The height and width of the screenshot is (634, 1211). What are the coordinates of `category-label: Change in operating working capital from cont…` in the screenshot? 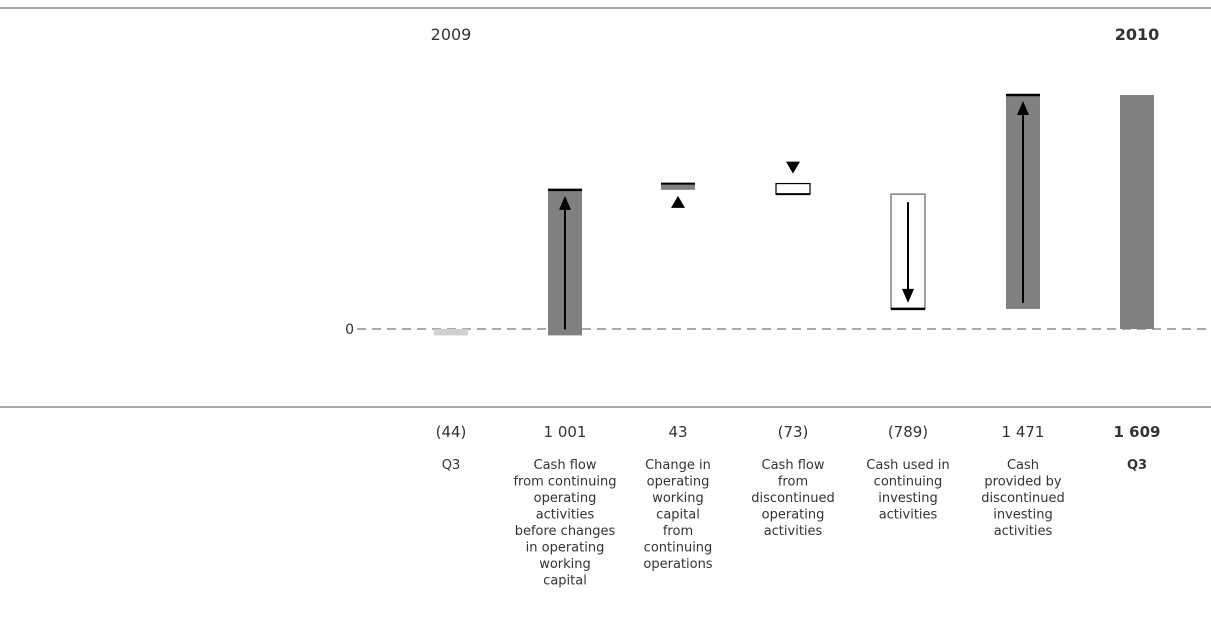 It's located at (677, 515).